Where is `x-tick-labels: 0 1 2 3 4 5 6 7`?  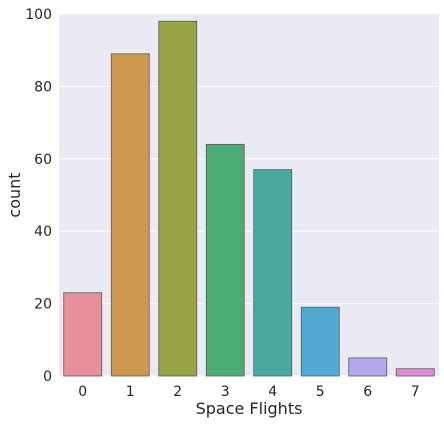 x-tick-labels: 0 1 2 3 4 5 6 7 is located at coordinates (248, 392).